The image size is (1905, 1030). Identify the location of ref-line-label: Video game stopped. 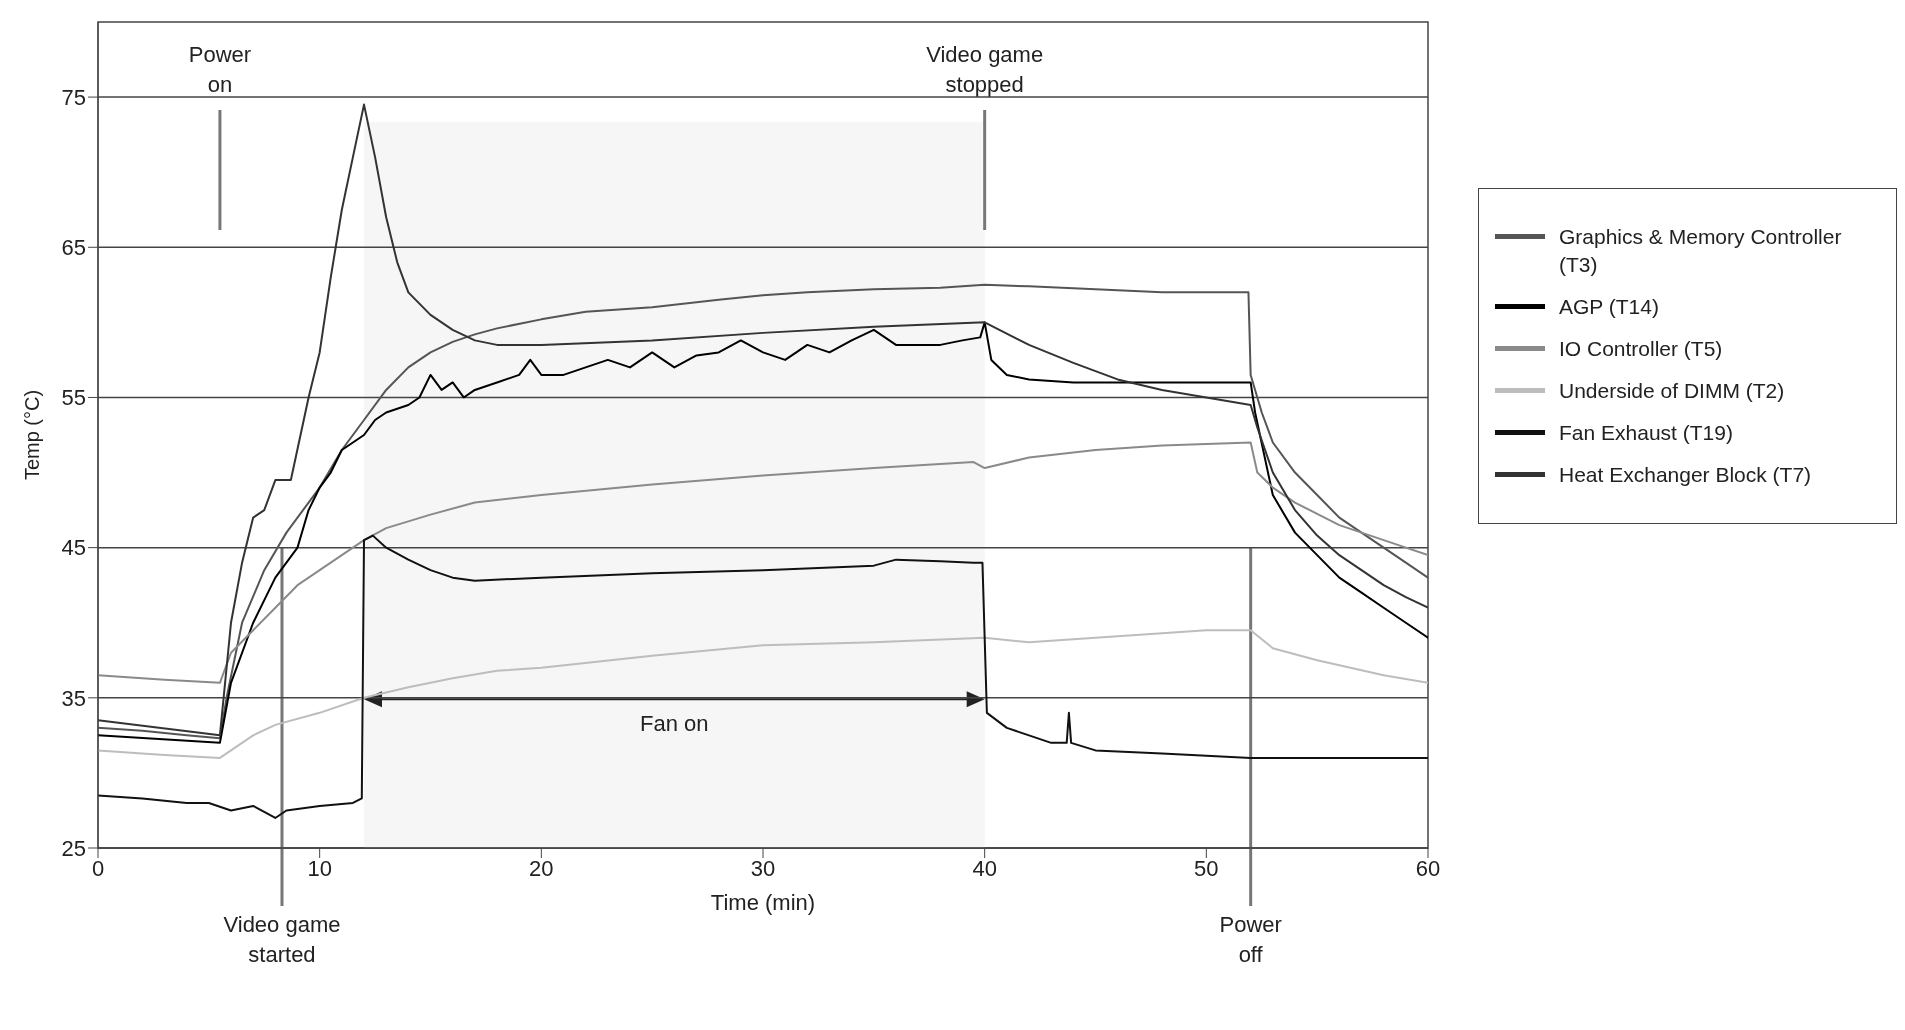
(985, 69).